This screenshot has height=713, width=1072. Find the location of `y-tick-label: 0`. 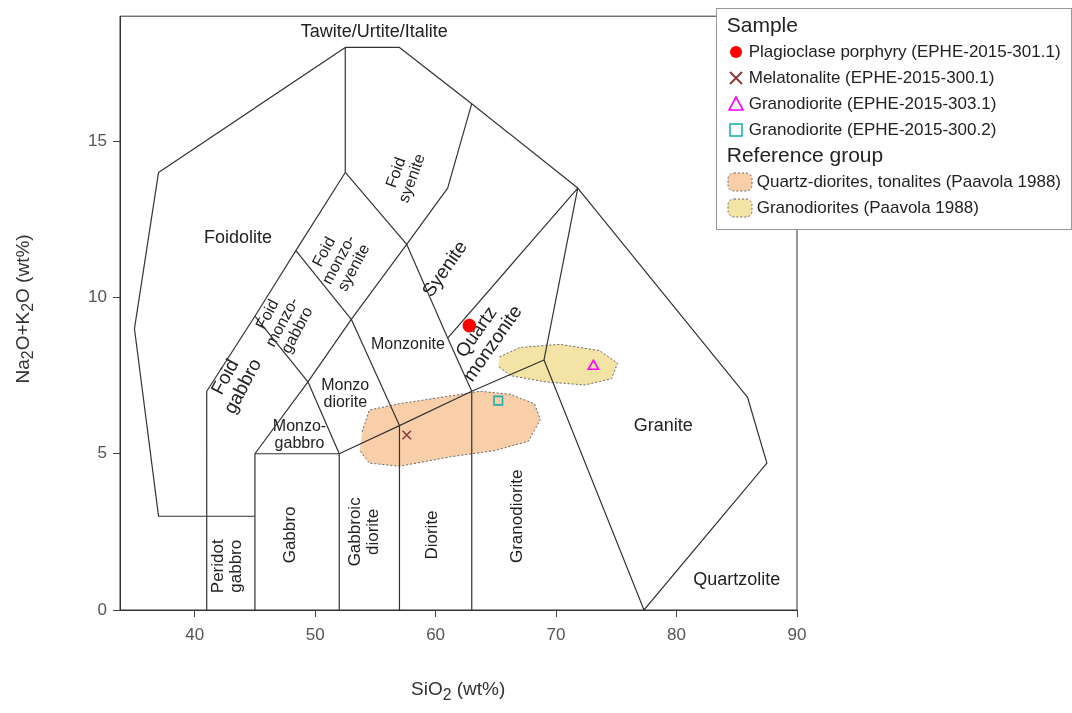

y-tick-label: 0 is located at coordinates (102, 609).